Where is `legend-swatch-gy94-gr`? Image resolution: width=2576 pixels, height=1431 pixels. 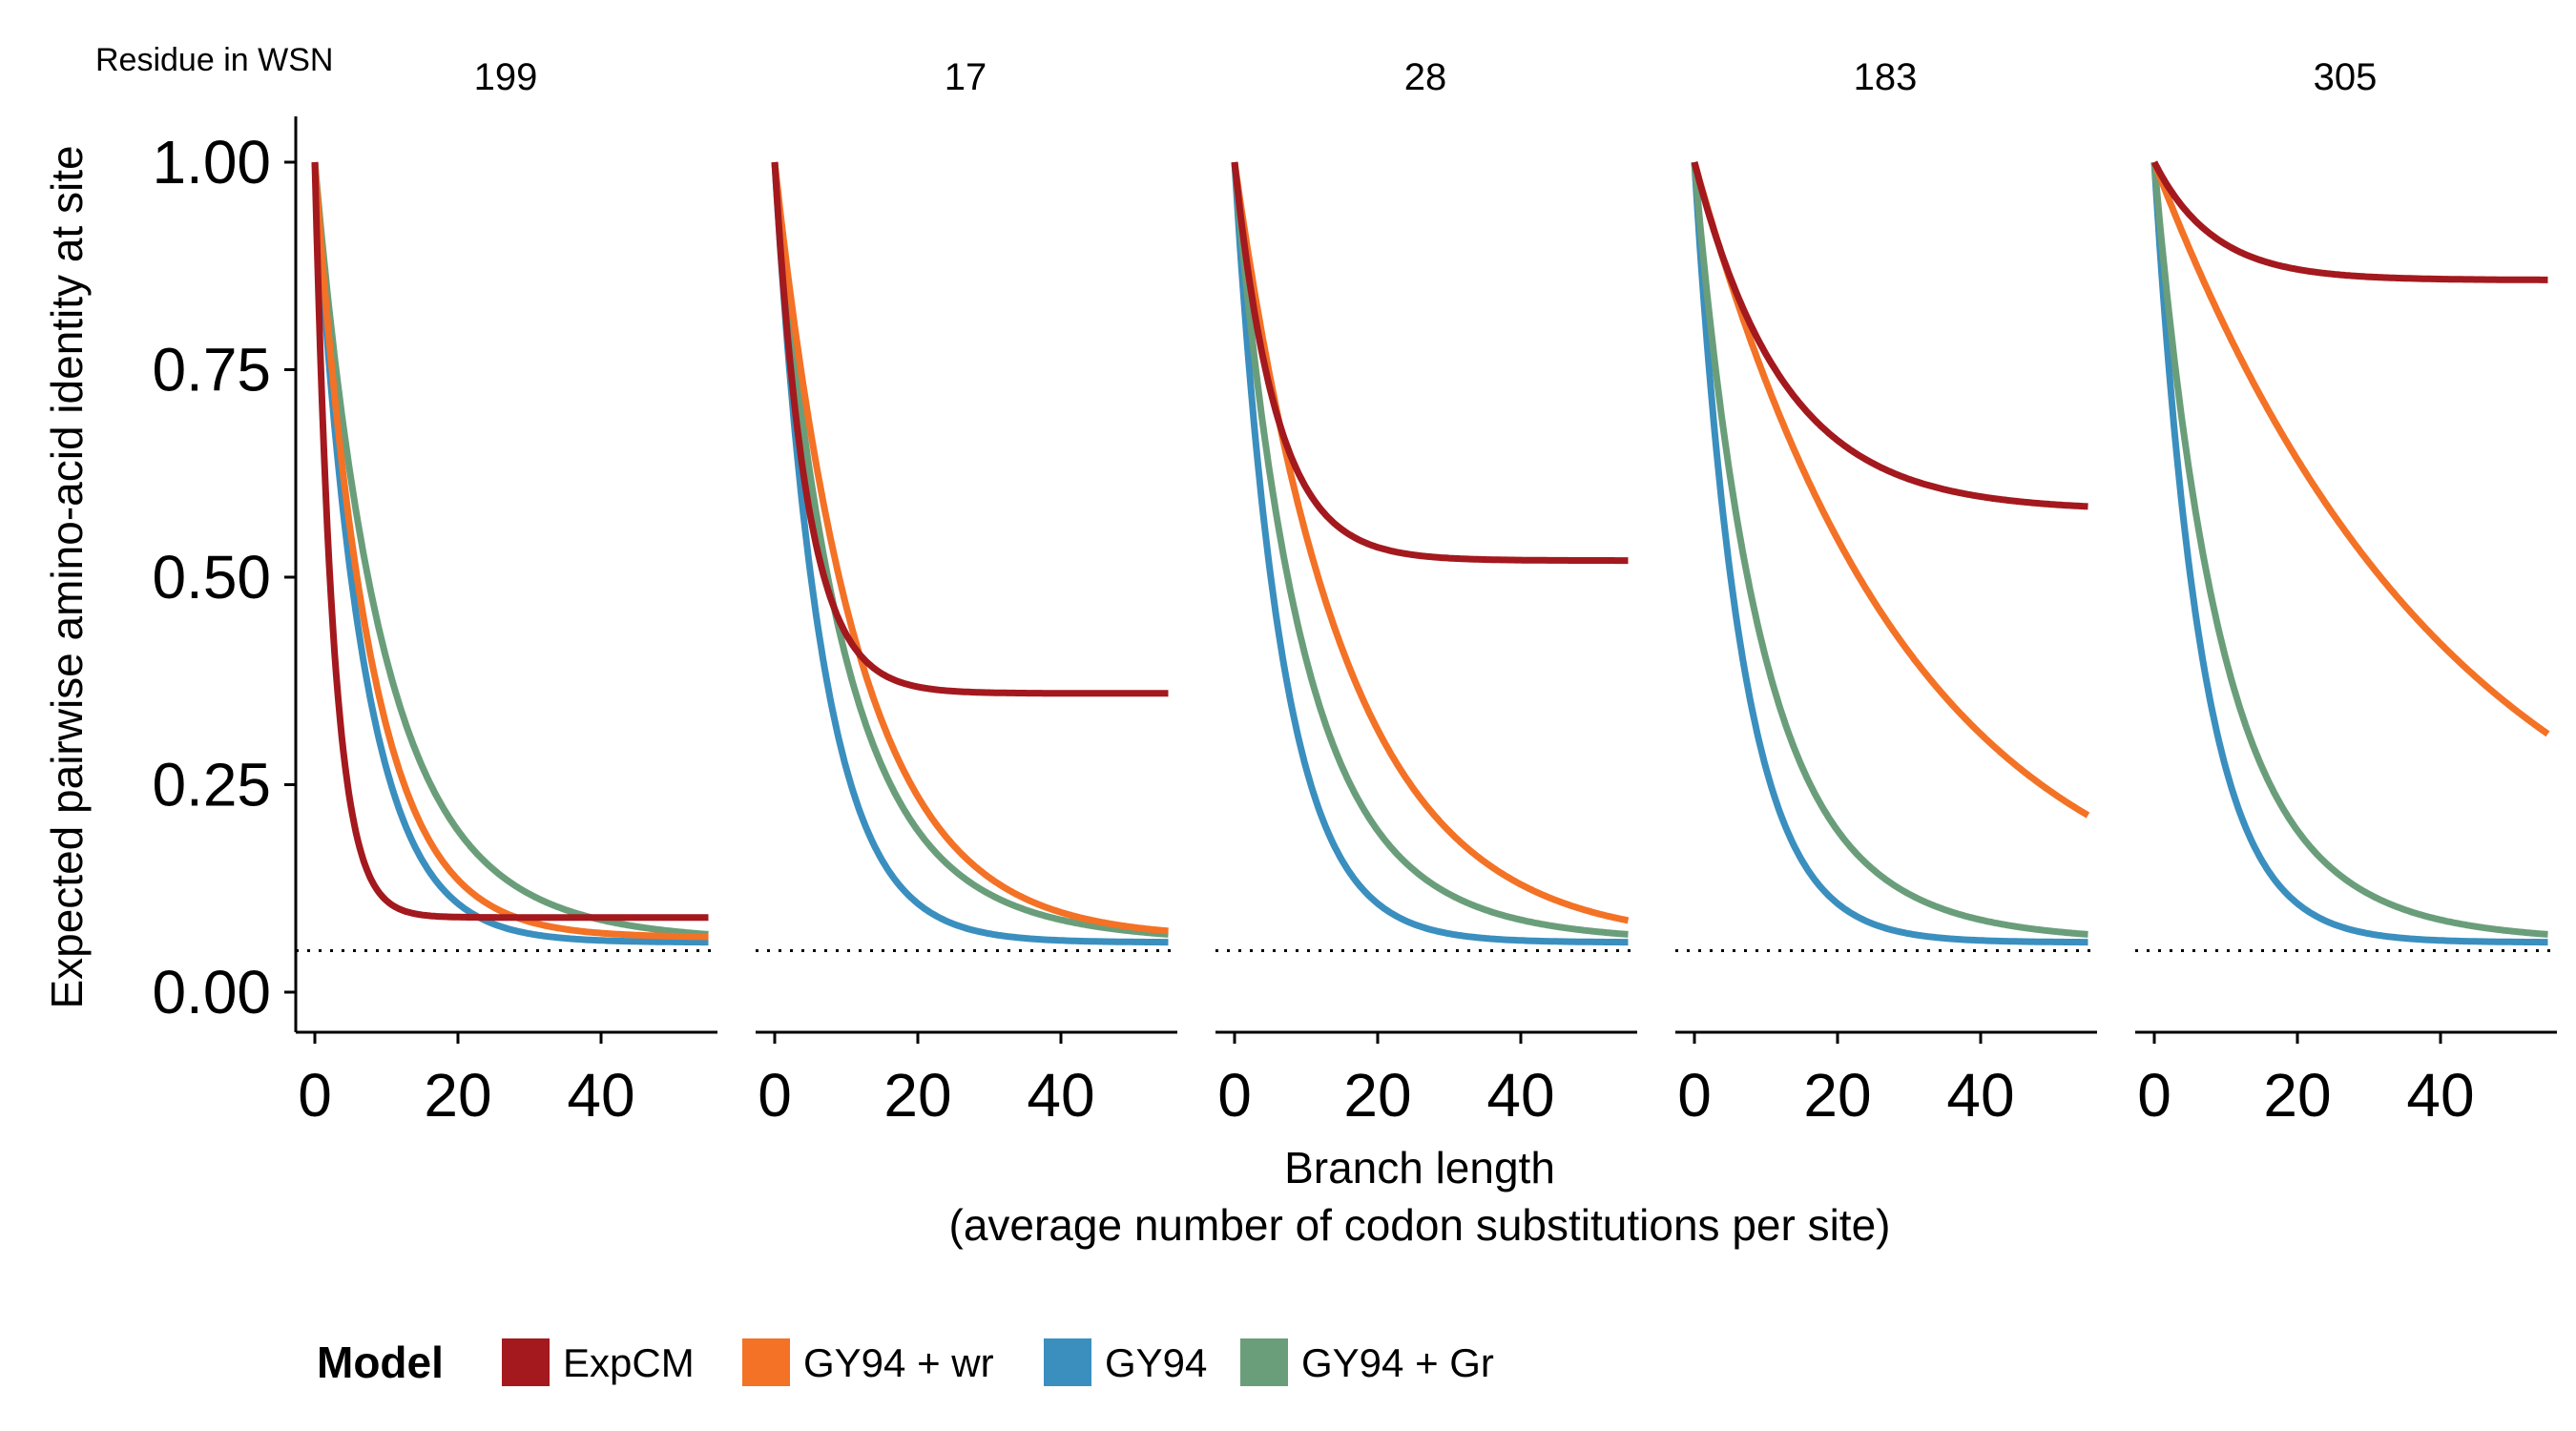
legend-swatch-gy94-gr is located at coordinates (1264, 1362).